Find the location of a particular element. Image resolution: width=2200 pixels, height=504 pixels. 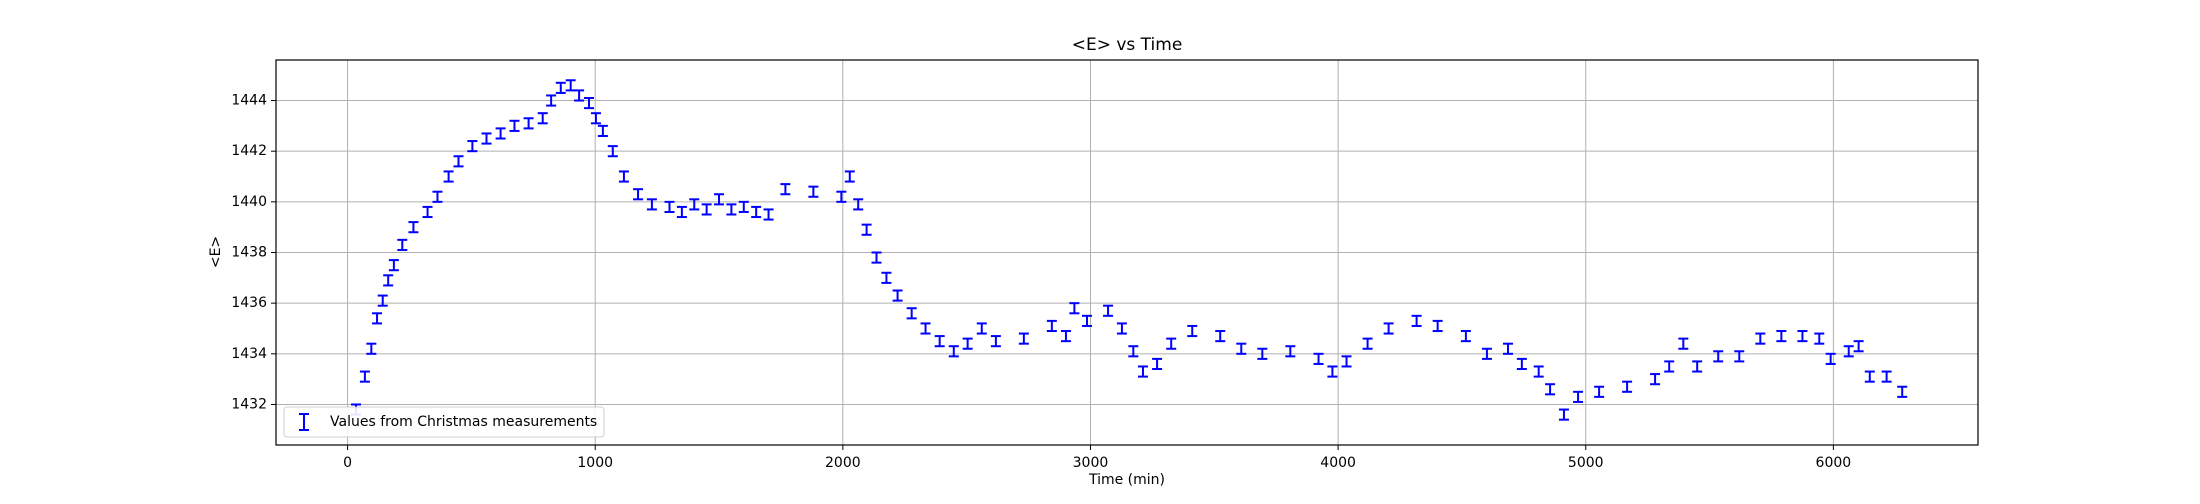

y-tick-label: 1442 is located at coordinates (249, 151).